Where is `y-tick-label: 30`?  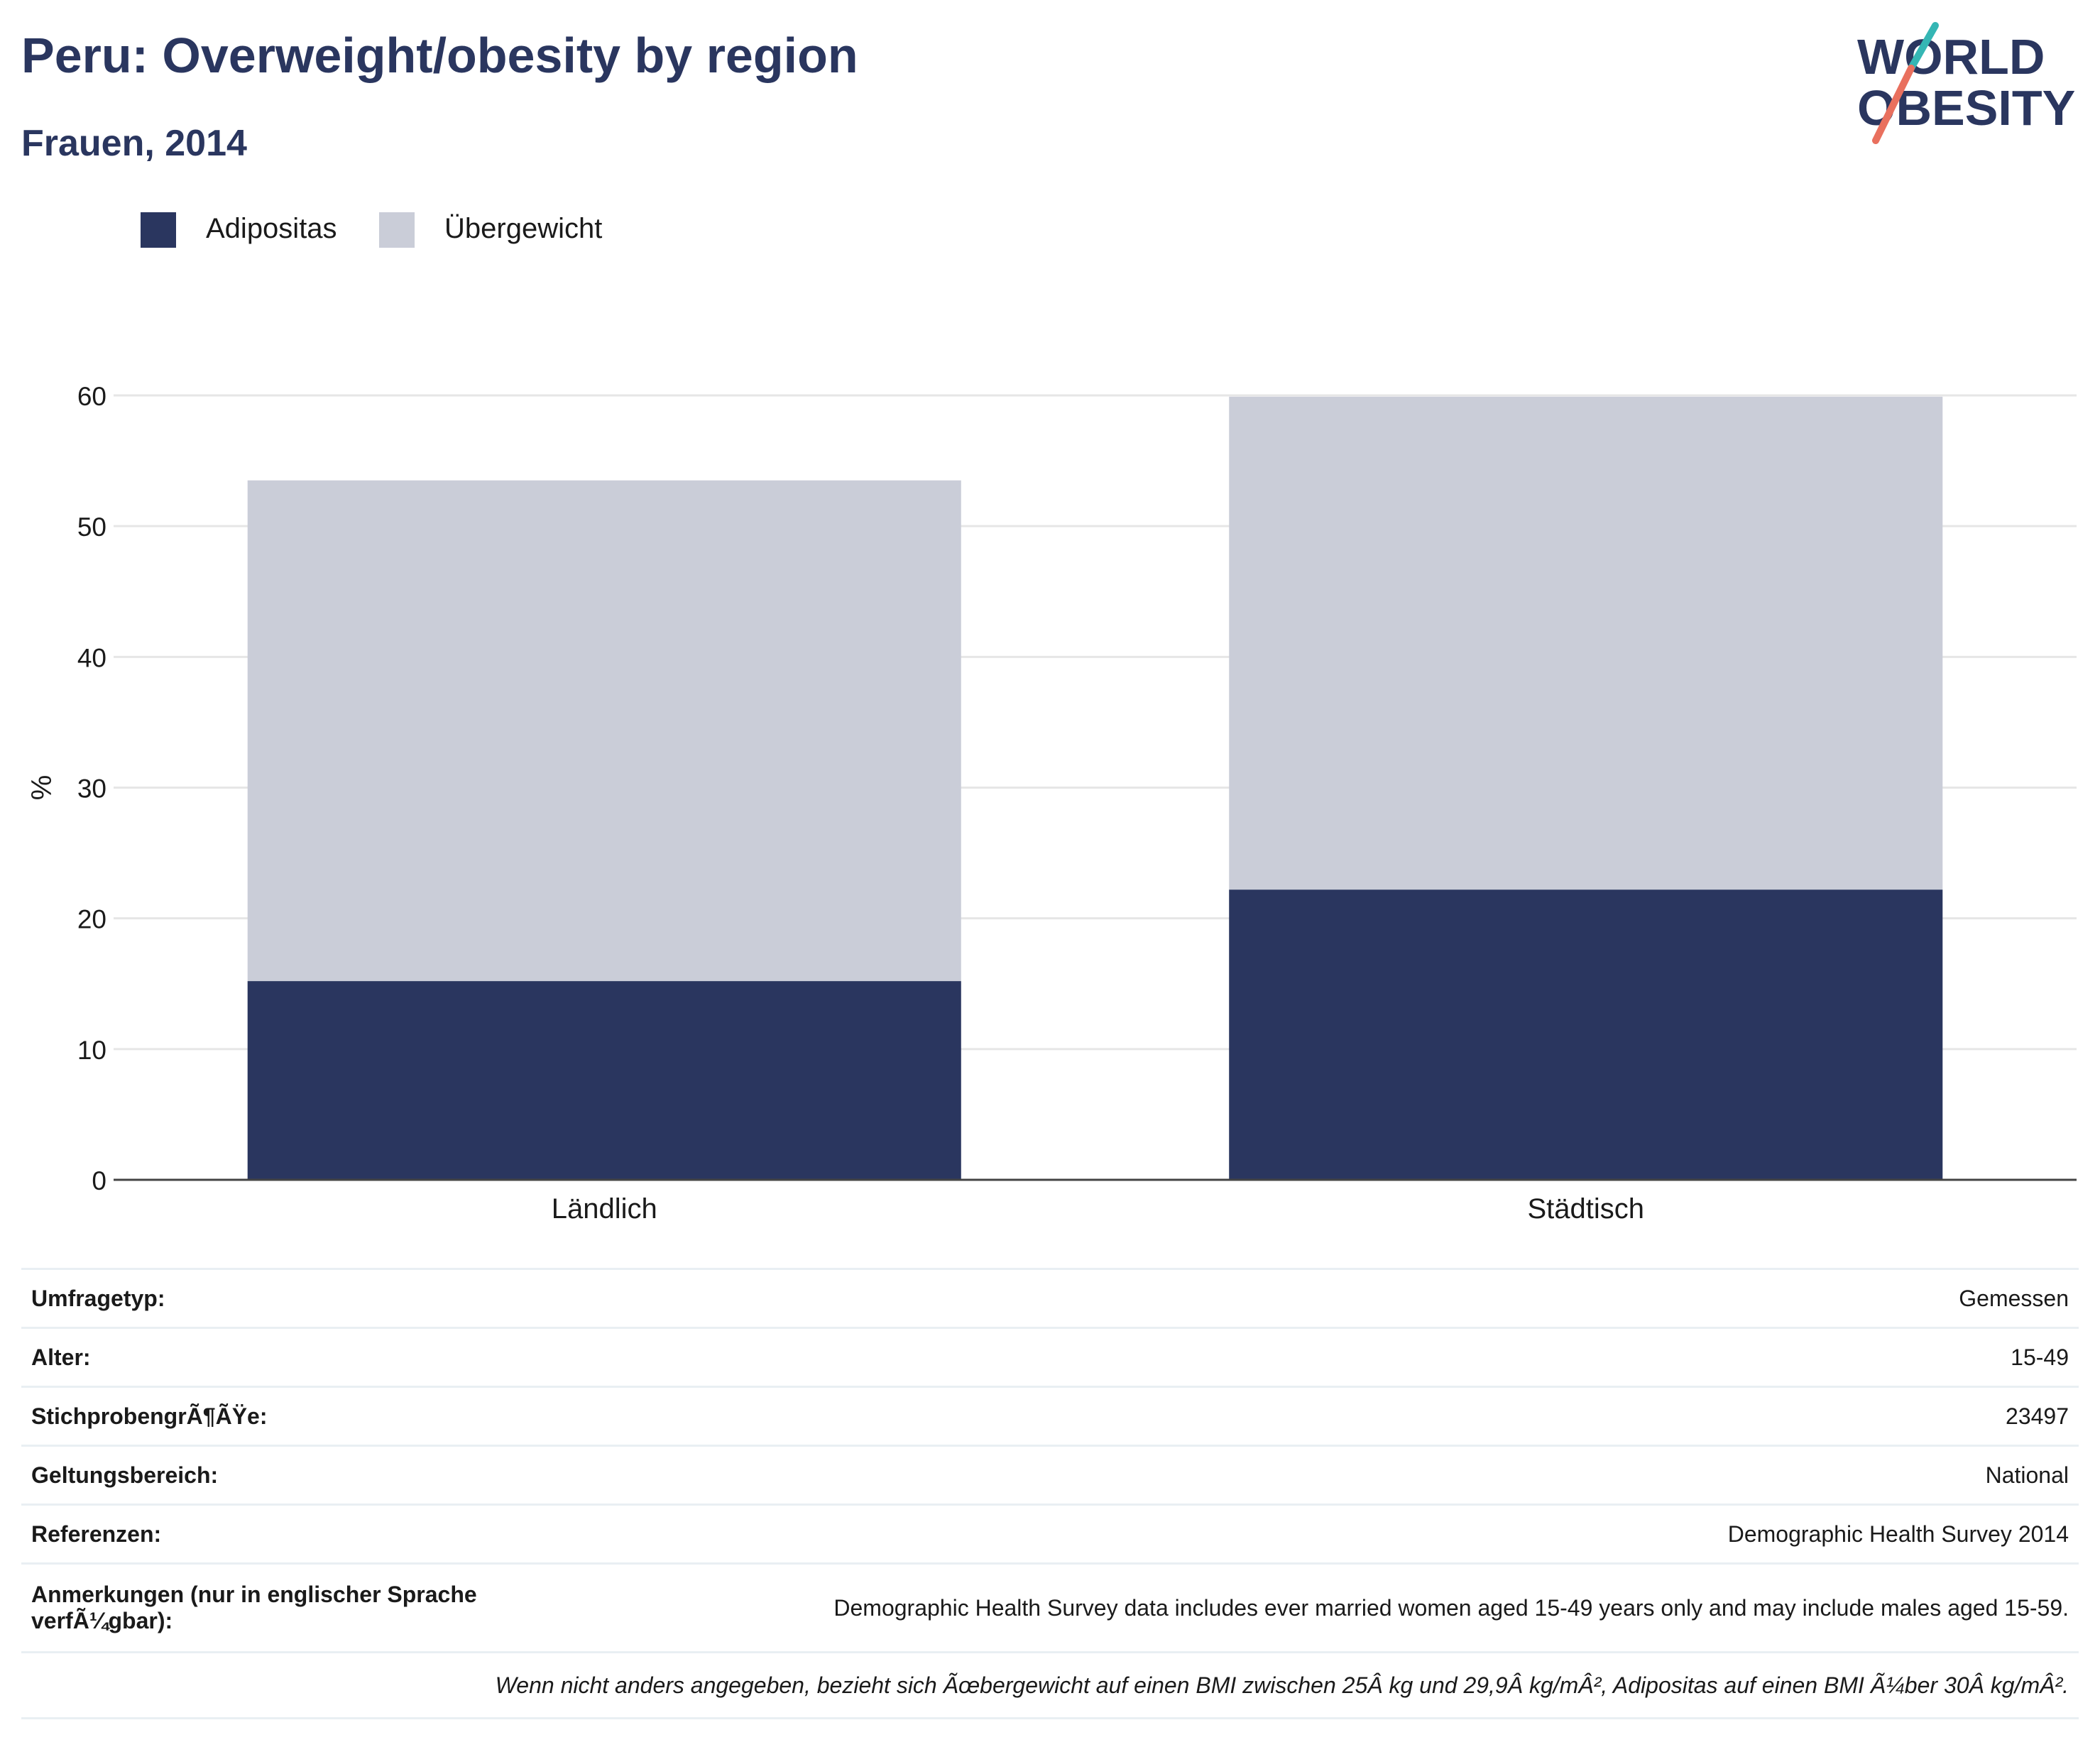 y-tick-label: 30 is located at coordinates (91, 789).